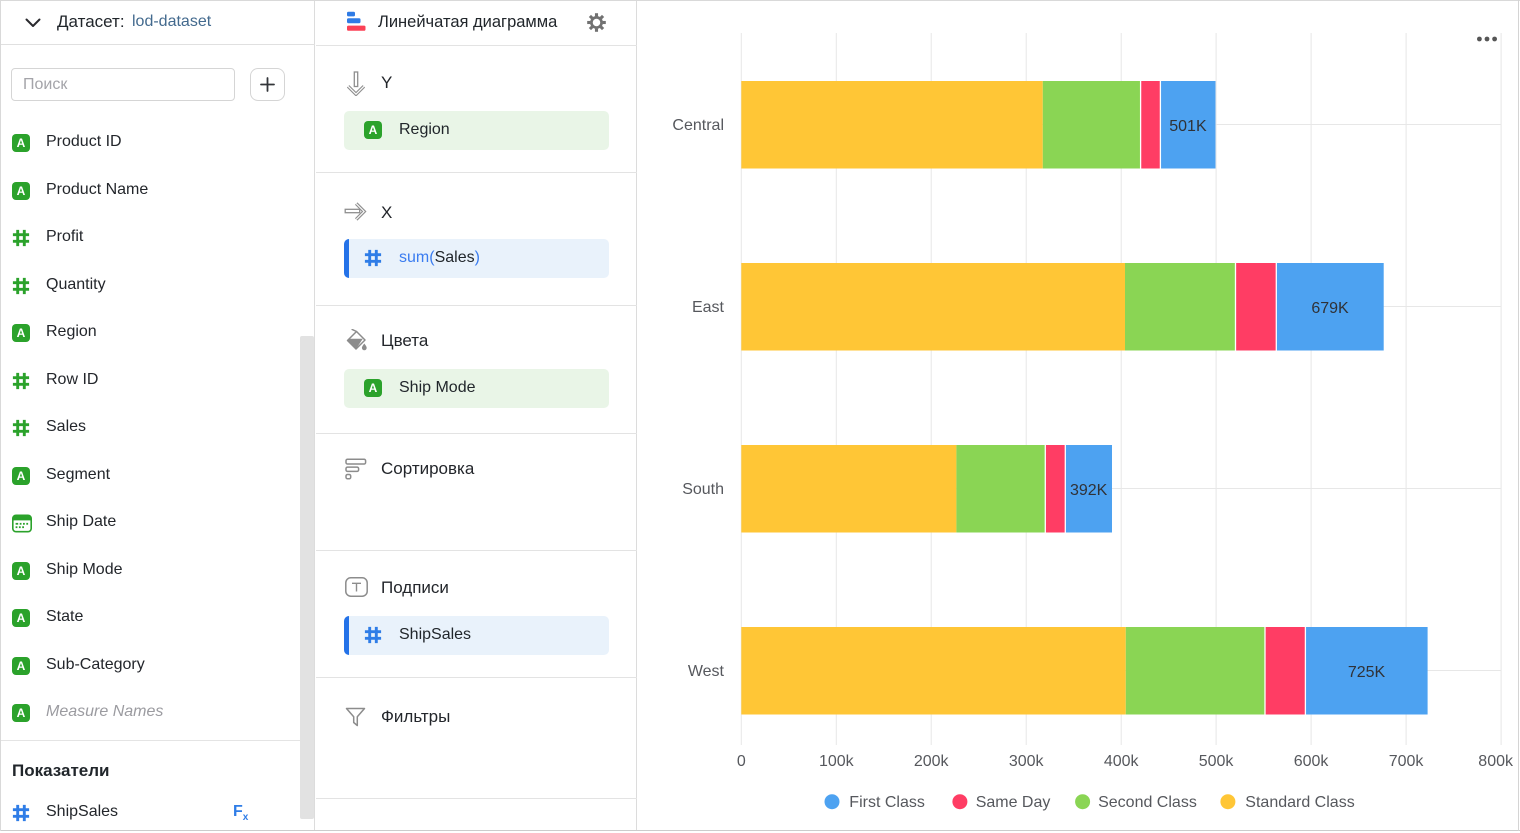 This screenshot has width=1520, height=833. Describe the element at coordinates (741, 761) in the screenshot. I see `svg-text: 0` at that location.